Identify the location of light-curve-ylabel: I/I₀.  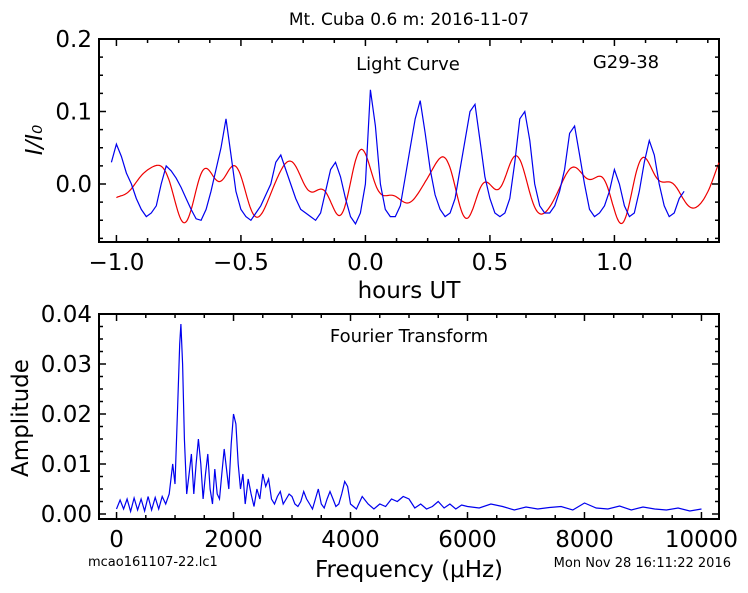
(35, 140).